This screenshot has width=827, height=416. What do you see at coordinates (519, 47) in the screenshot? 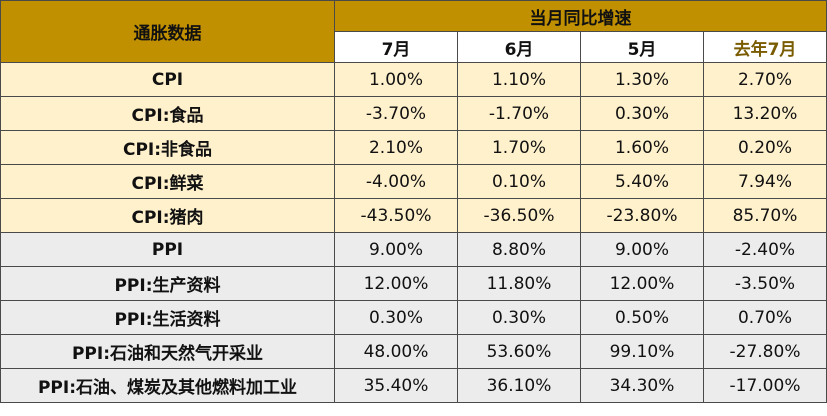
I see `column-header-jun: 6月` at bounding box center [519, 47].